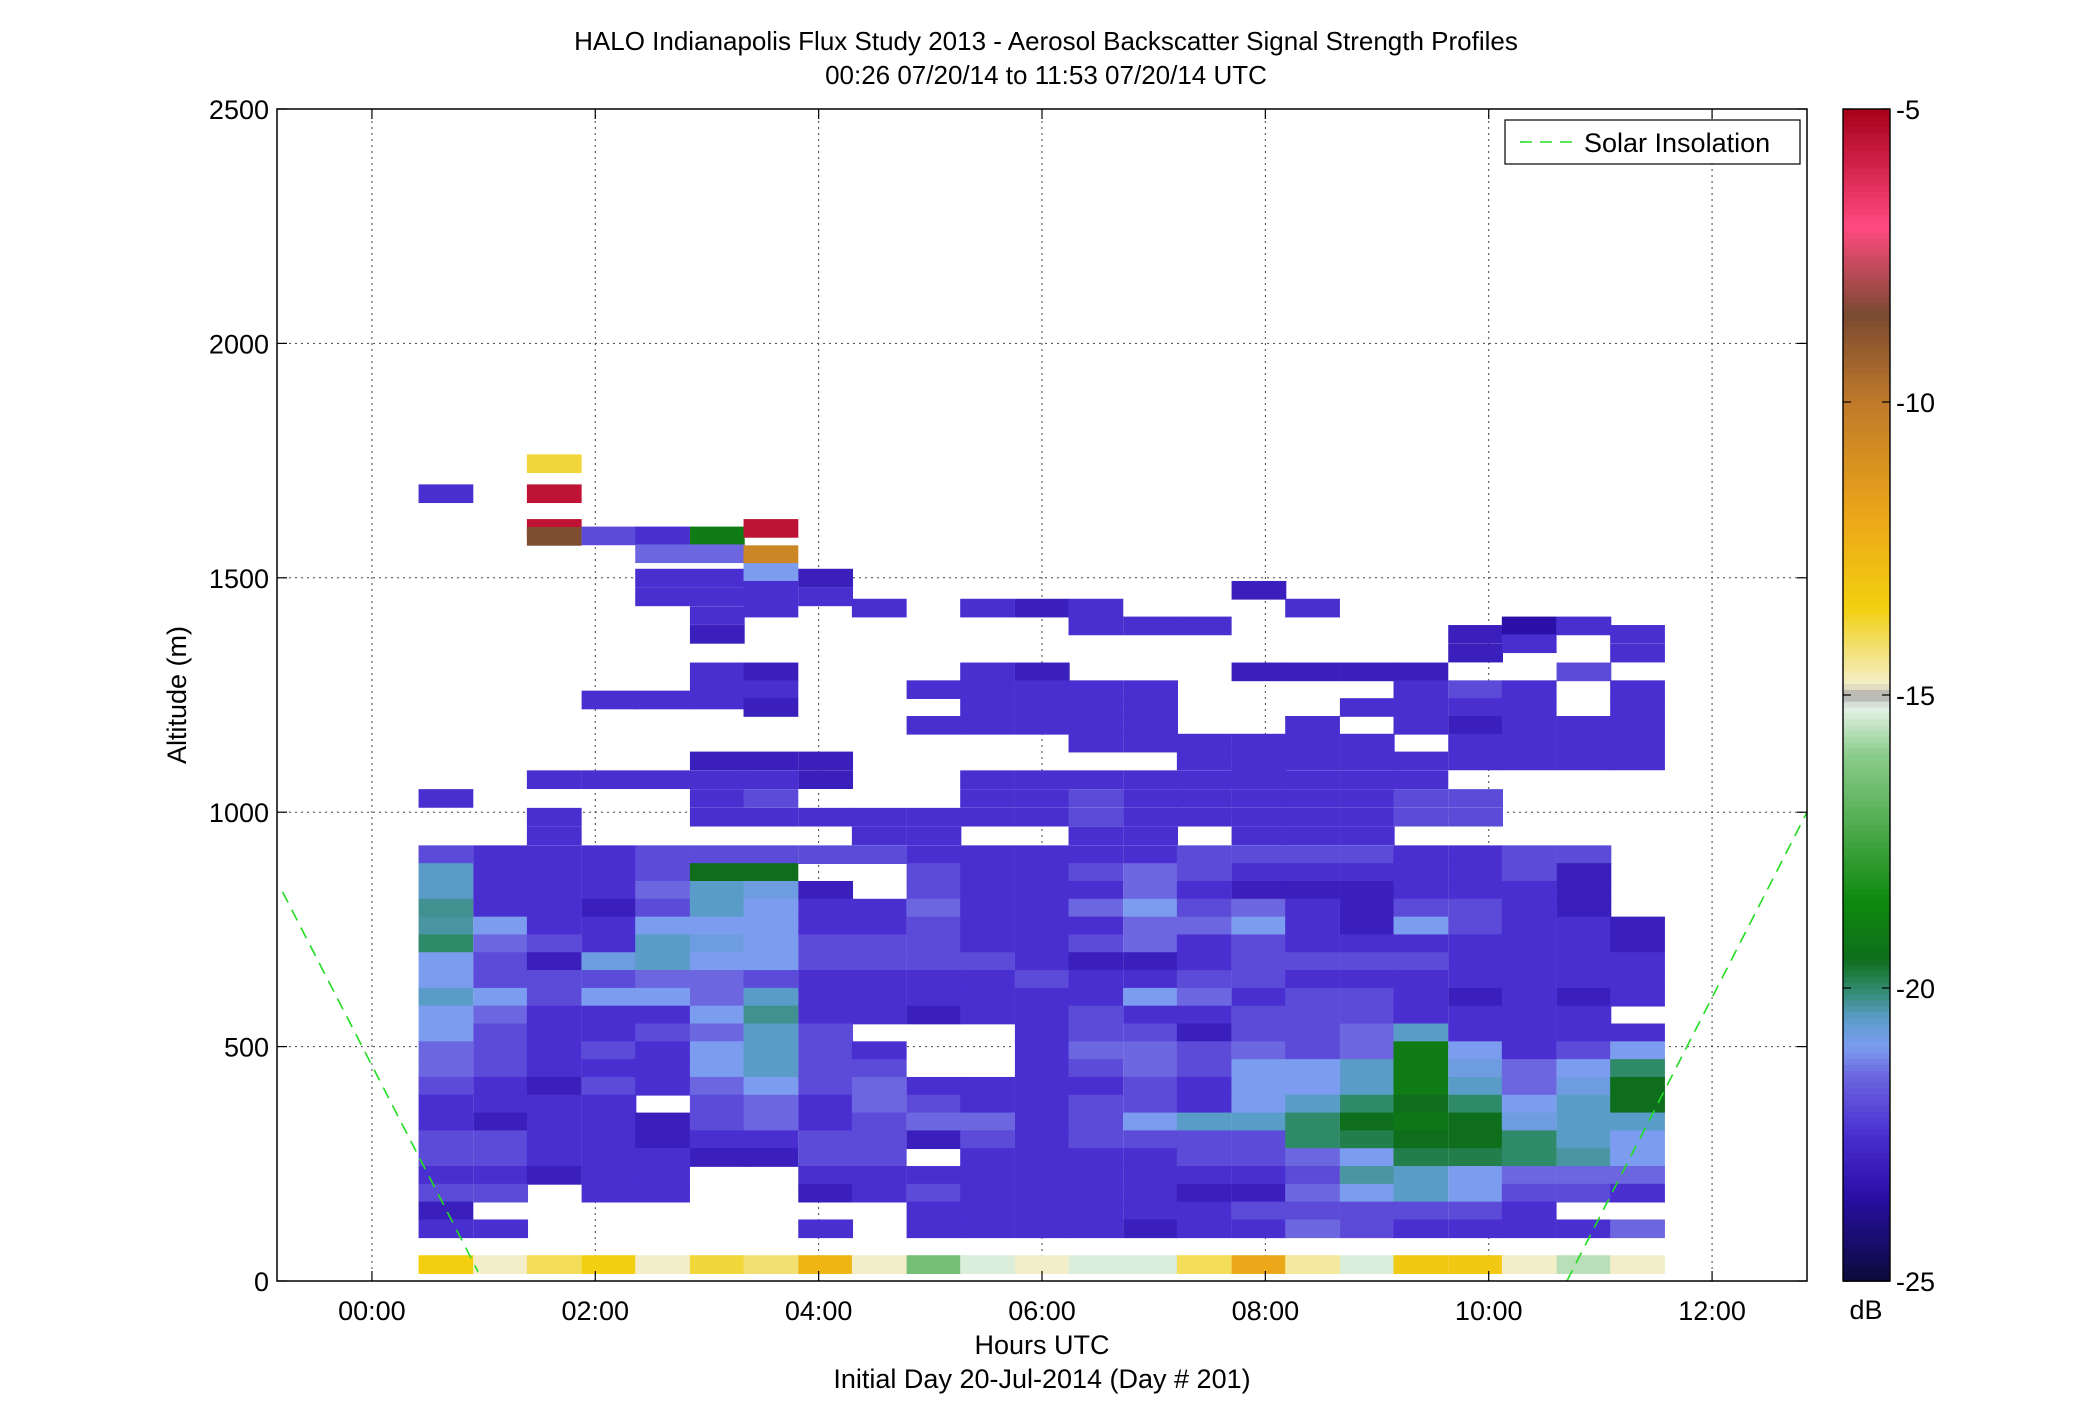 The height and width of the screenshot is (1425, 2098). Describe the element at coordinates (239, 813) in the screenshot. I see `y-tick-label: 1000` at that location.